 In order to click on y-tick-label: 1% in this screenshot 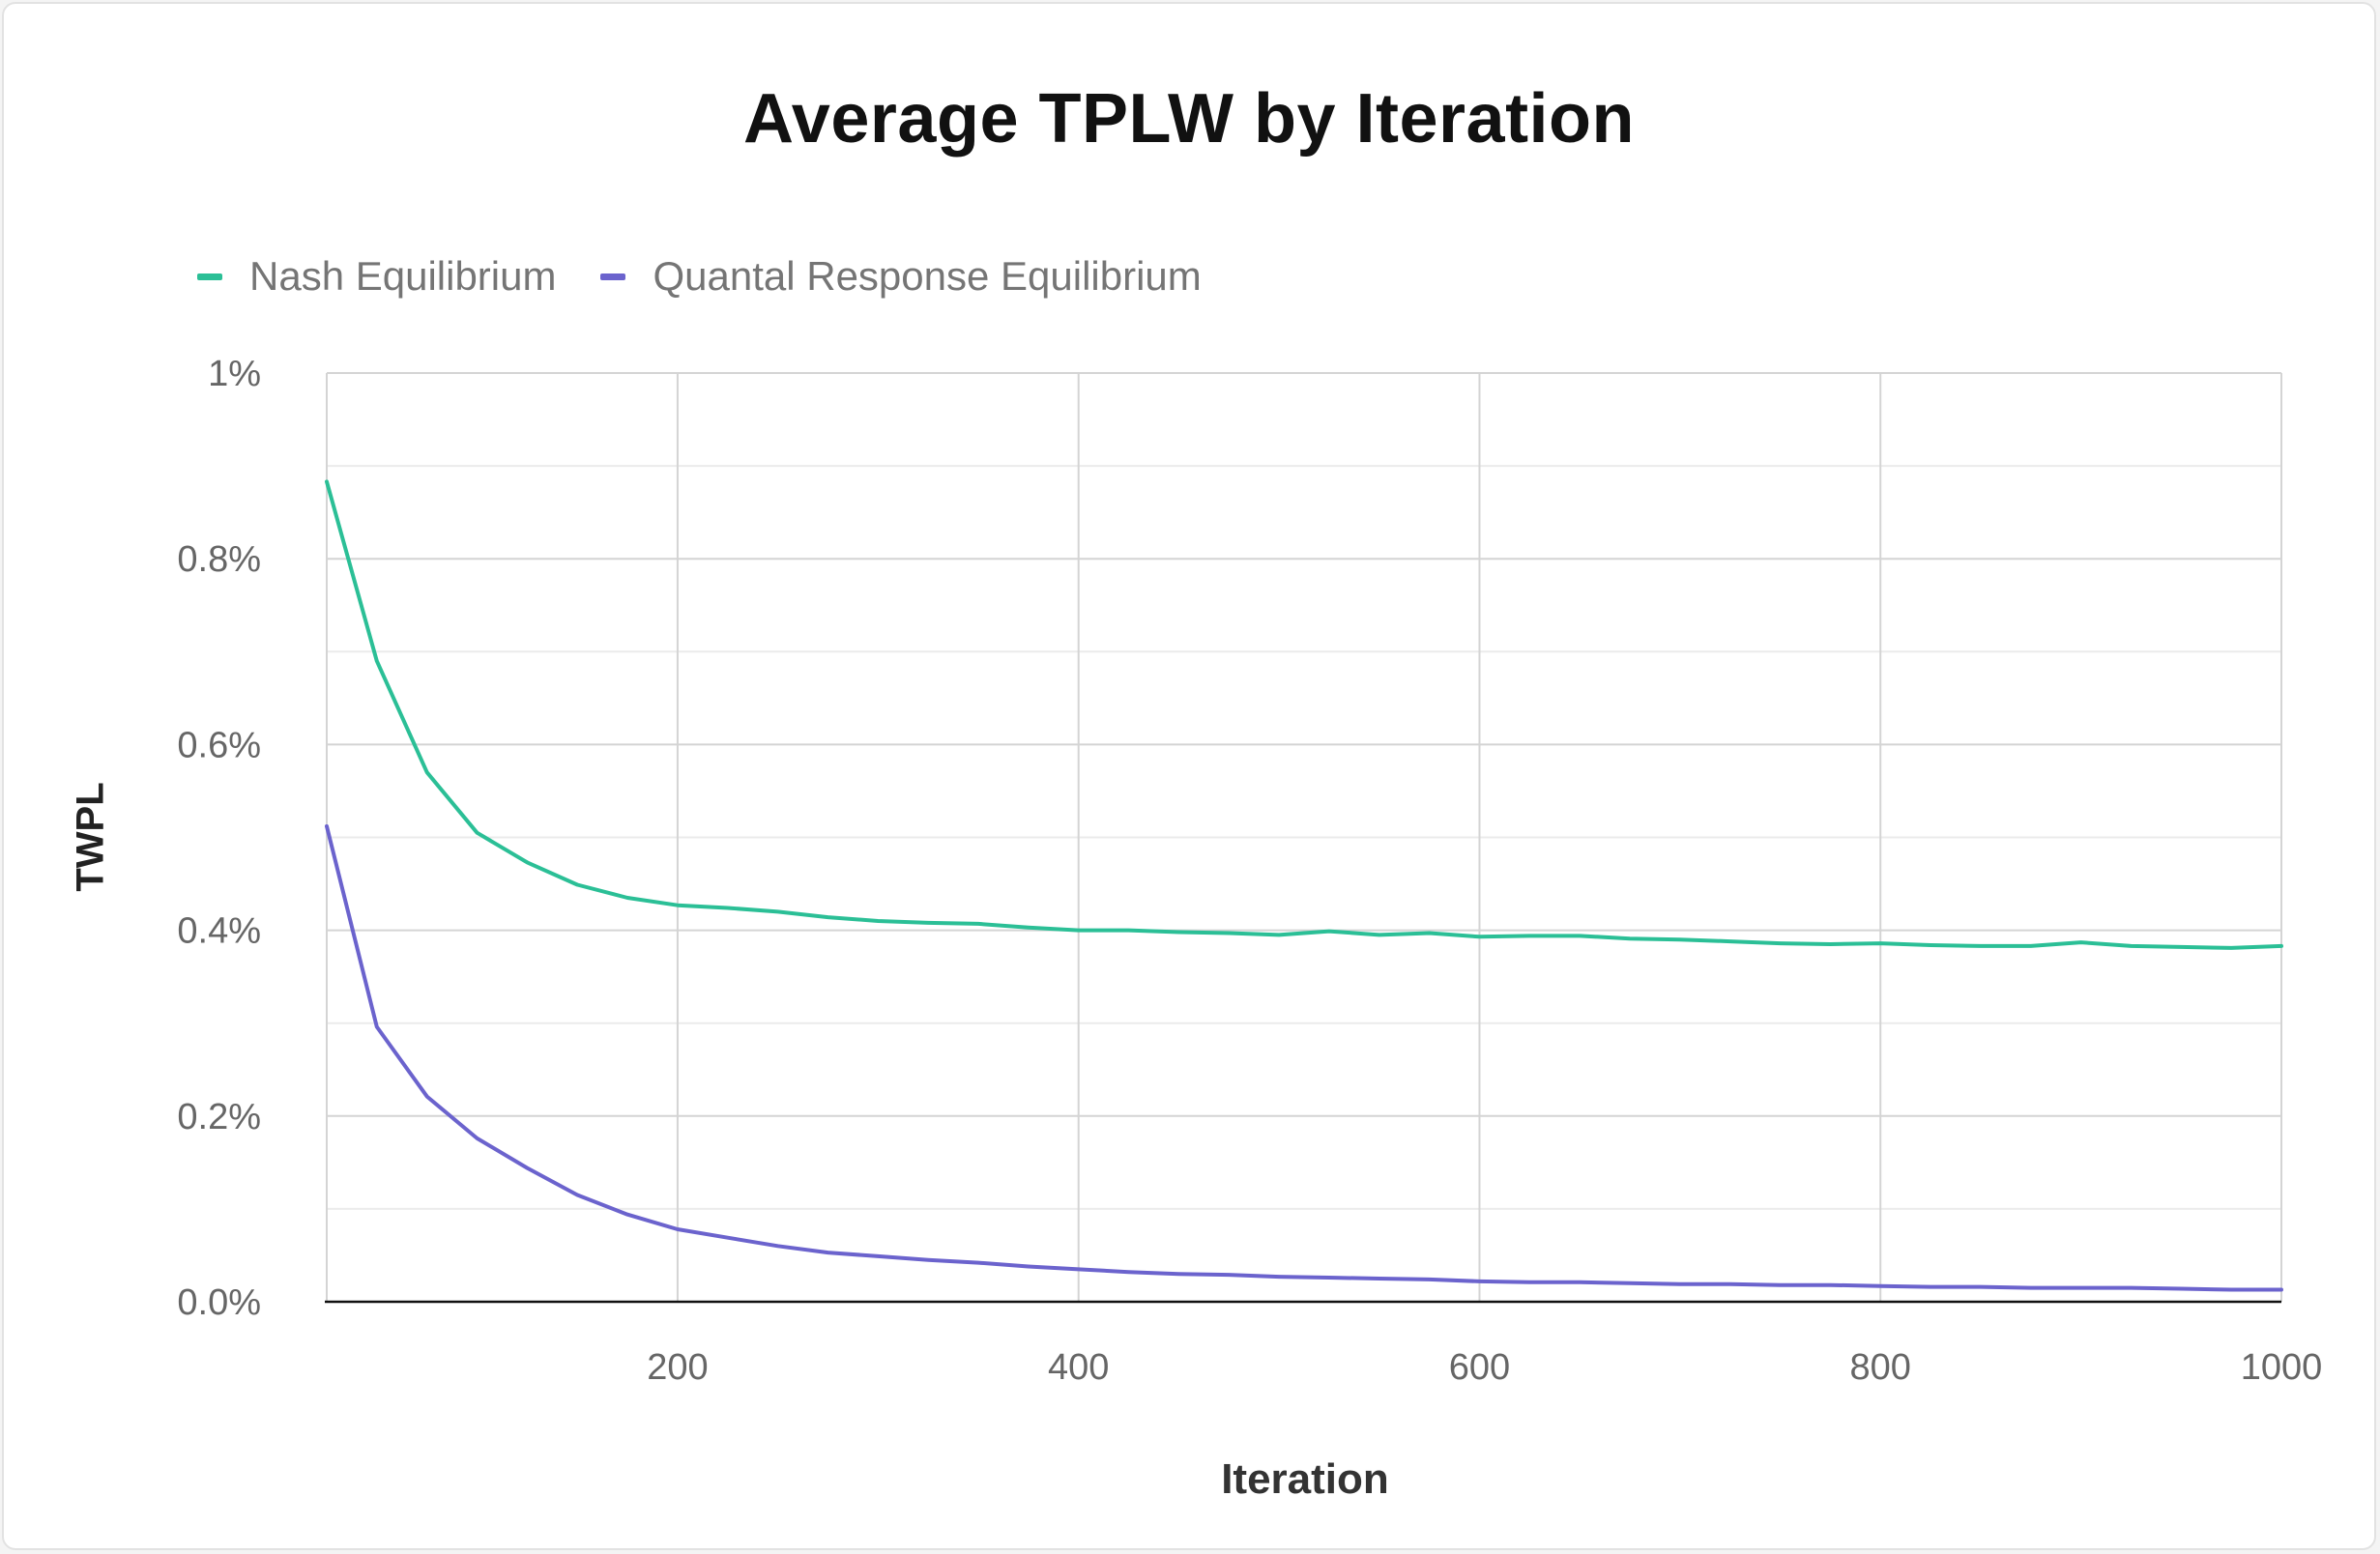, I will do `click(235, 374)`.